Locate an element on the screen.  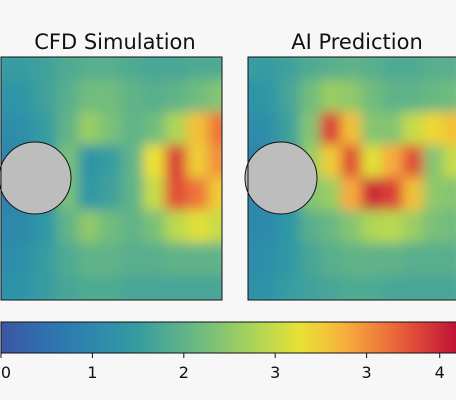
colorbar-tick-label: 2 is located at coordinates (184, 372).